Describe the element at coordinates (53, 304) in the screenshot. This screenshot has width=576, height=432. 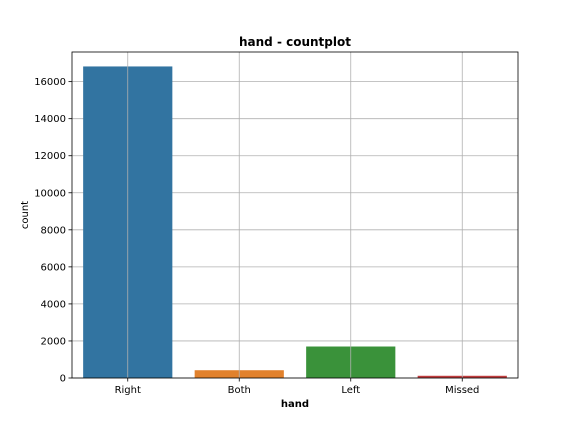
I see `y-tick-label: 4000` at that location.